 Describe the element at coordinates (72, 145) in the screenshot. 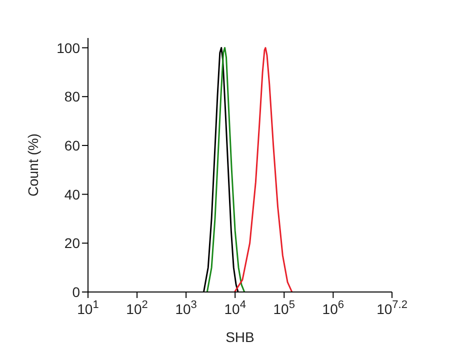

I see `y-tick-label: 60` at that location.